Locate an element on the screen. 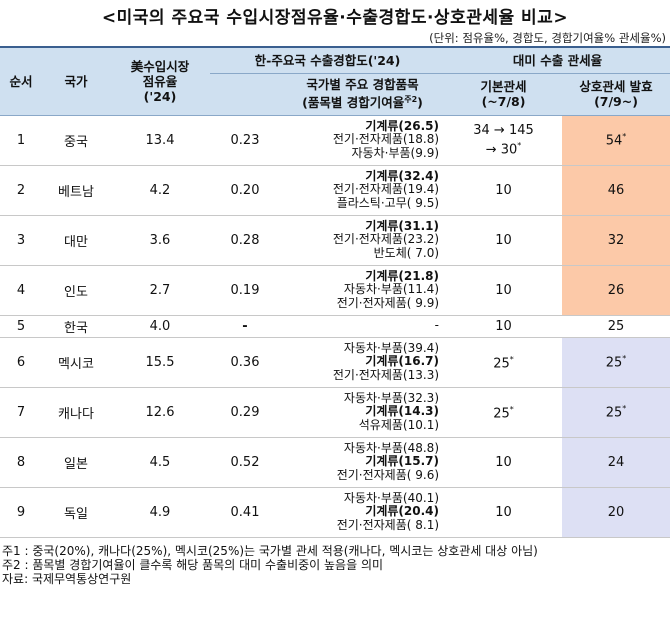  header-share-line3: ('24) is located at coordinates (160, 96).